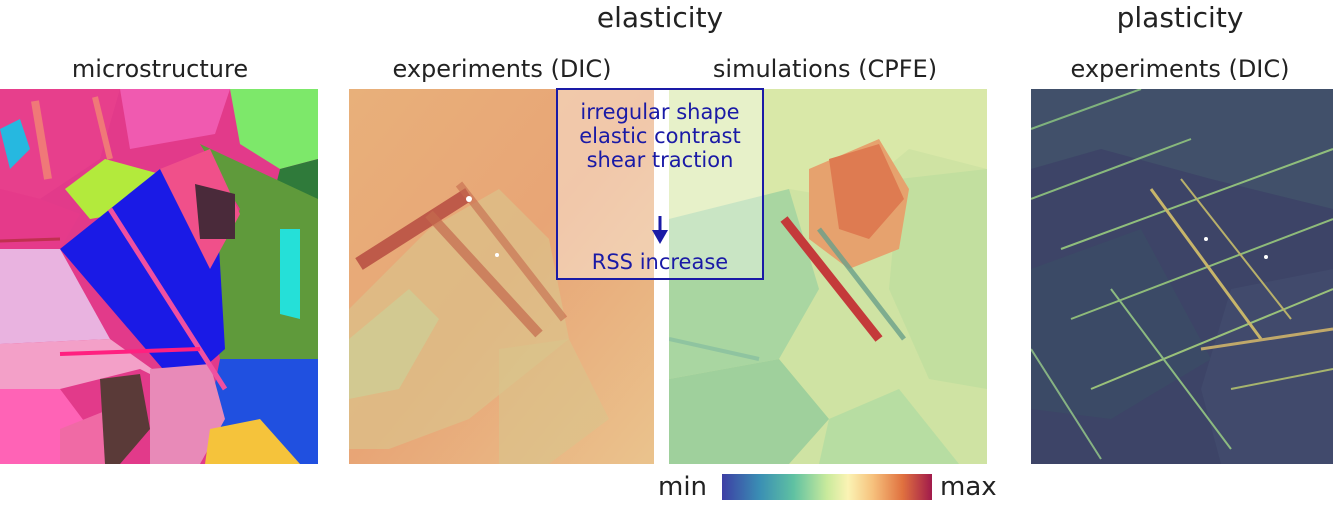  What do you see at coordinates (502, 69) in the screenshot?
I see `experiments-elastic-title: experiments (DIC)` at bounding box center [502, 69].